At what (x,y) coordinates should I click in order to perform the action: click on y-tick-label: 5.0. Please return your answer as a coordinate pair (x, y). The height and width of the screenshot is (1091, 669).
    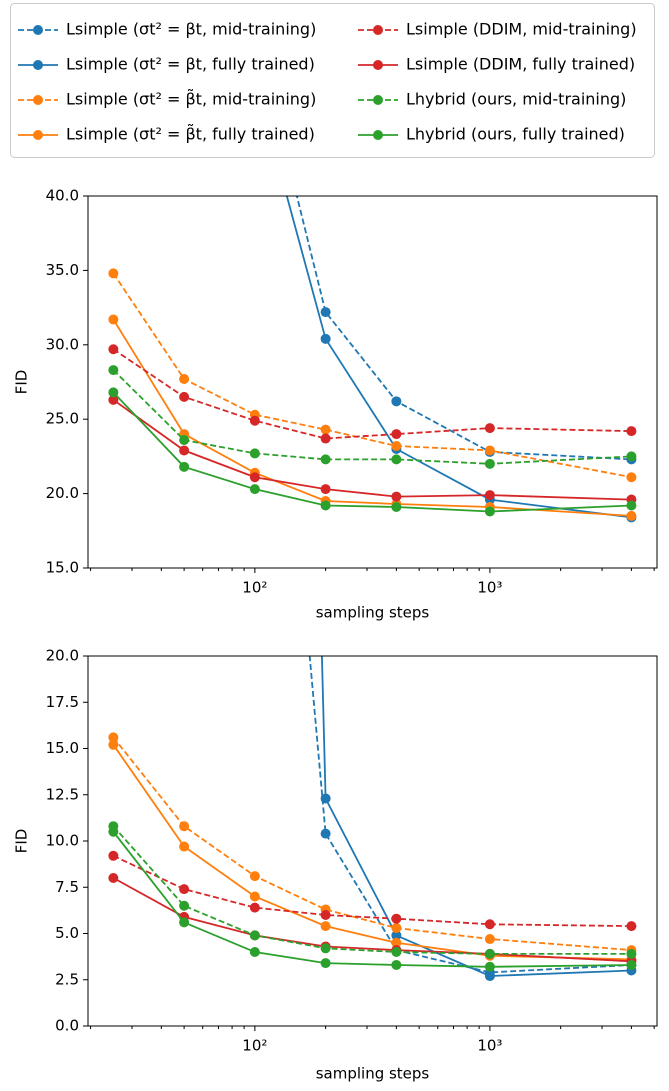
    Looking at the image, I should click on (67, 933).